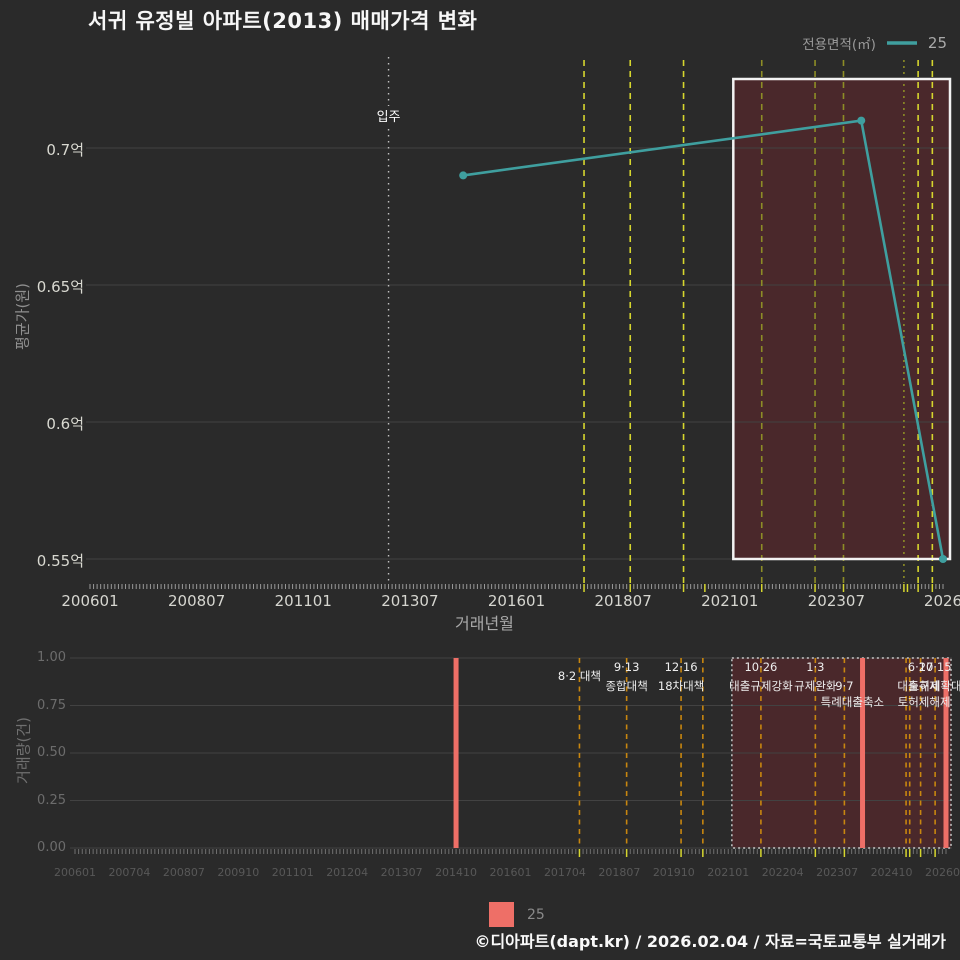  What do you see at coordinates (673, 872) in the screenshot?
I see `volume-xtick-label: 201910` at bounding box center [673, 872].